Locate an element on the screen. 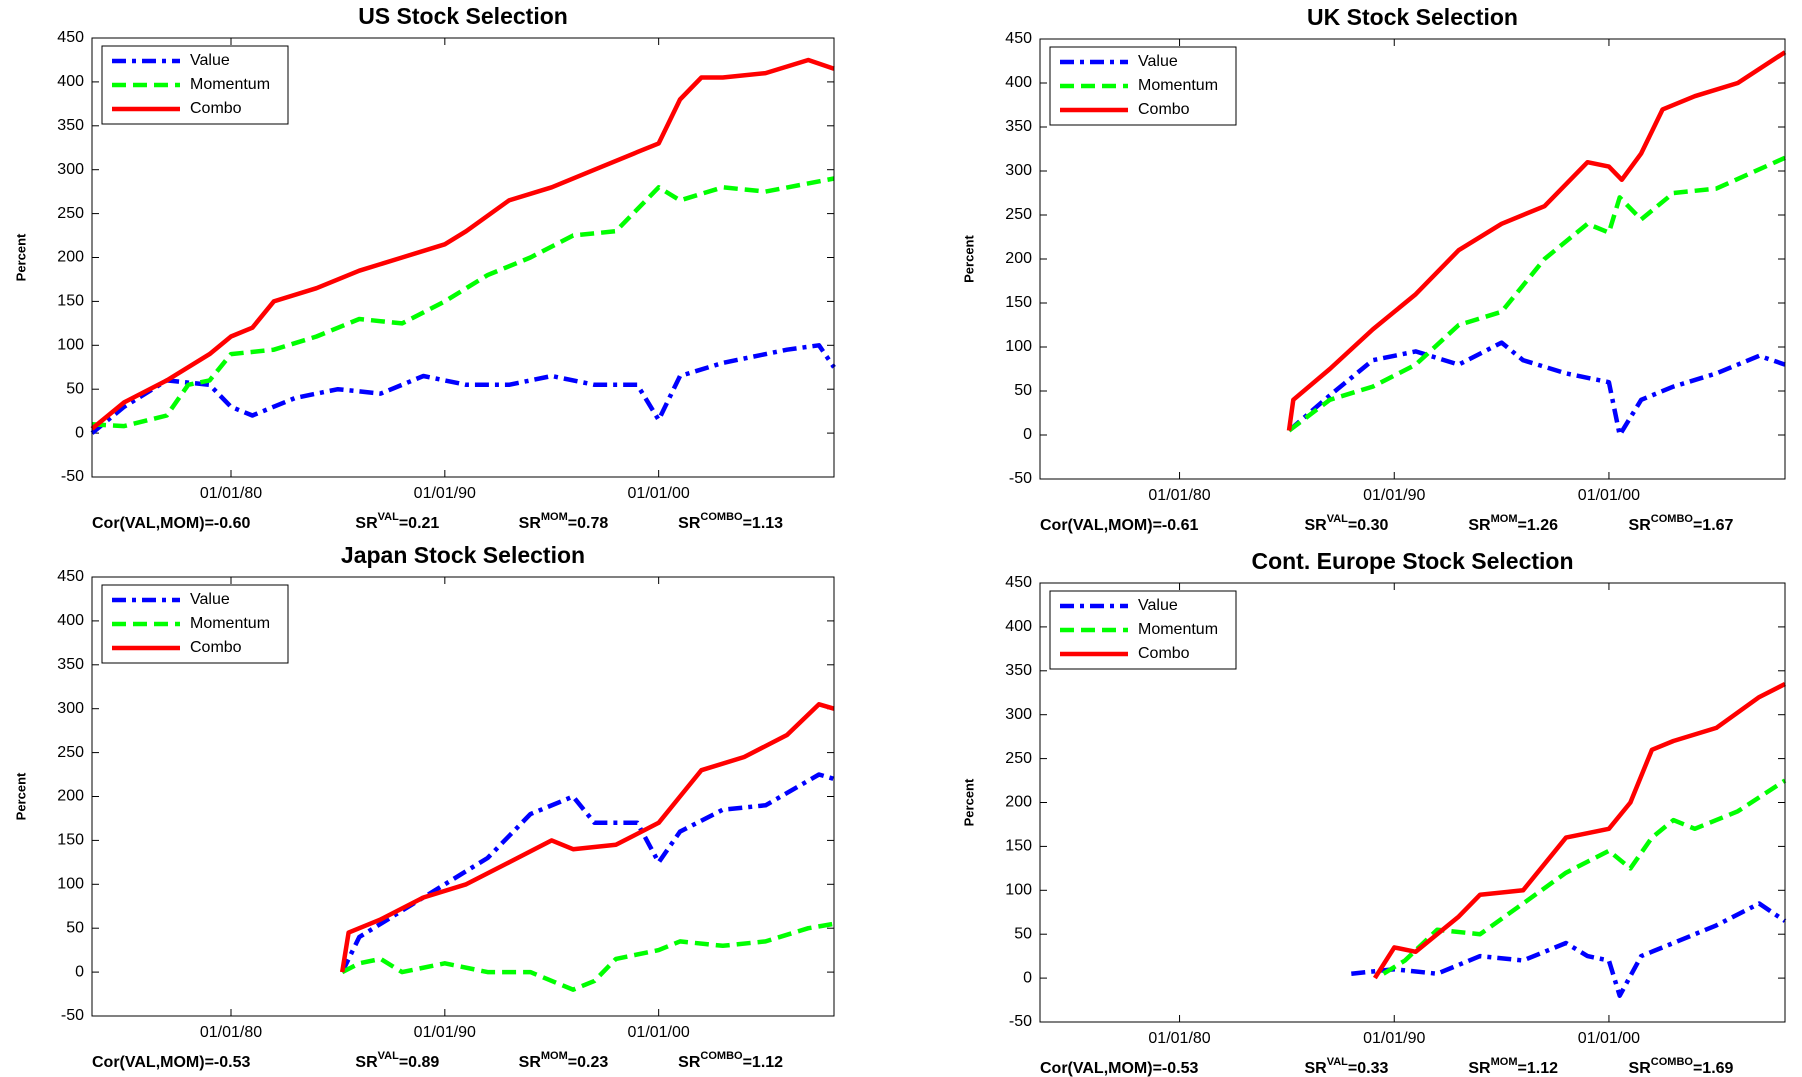 This screenshot has height=1077, width=1802. stat-value: =0.78 is located at coordinates (588, 523).